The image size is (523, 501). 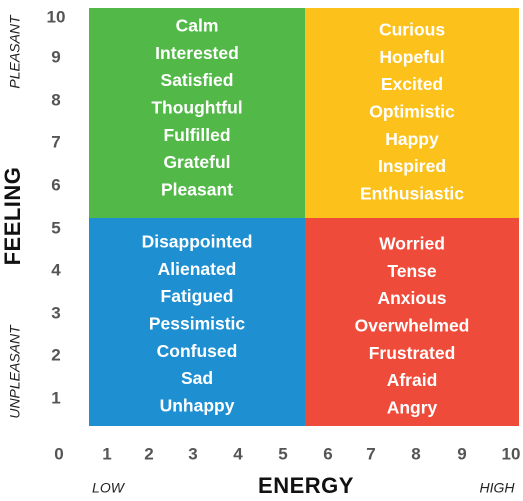 What do you see at coordinates (412, 244) in the screenshot?
I see `feeling-word: Worried` at bounding box center [412, 244].